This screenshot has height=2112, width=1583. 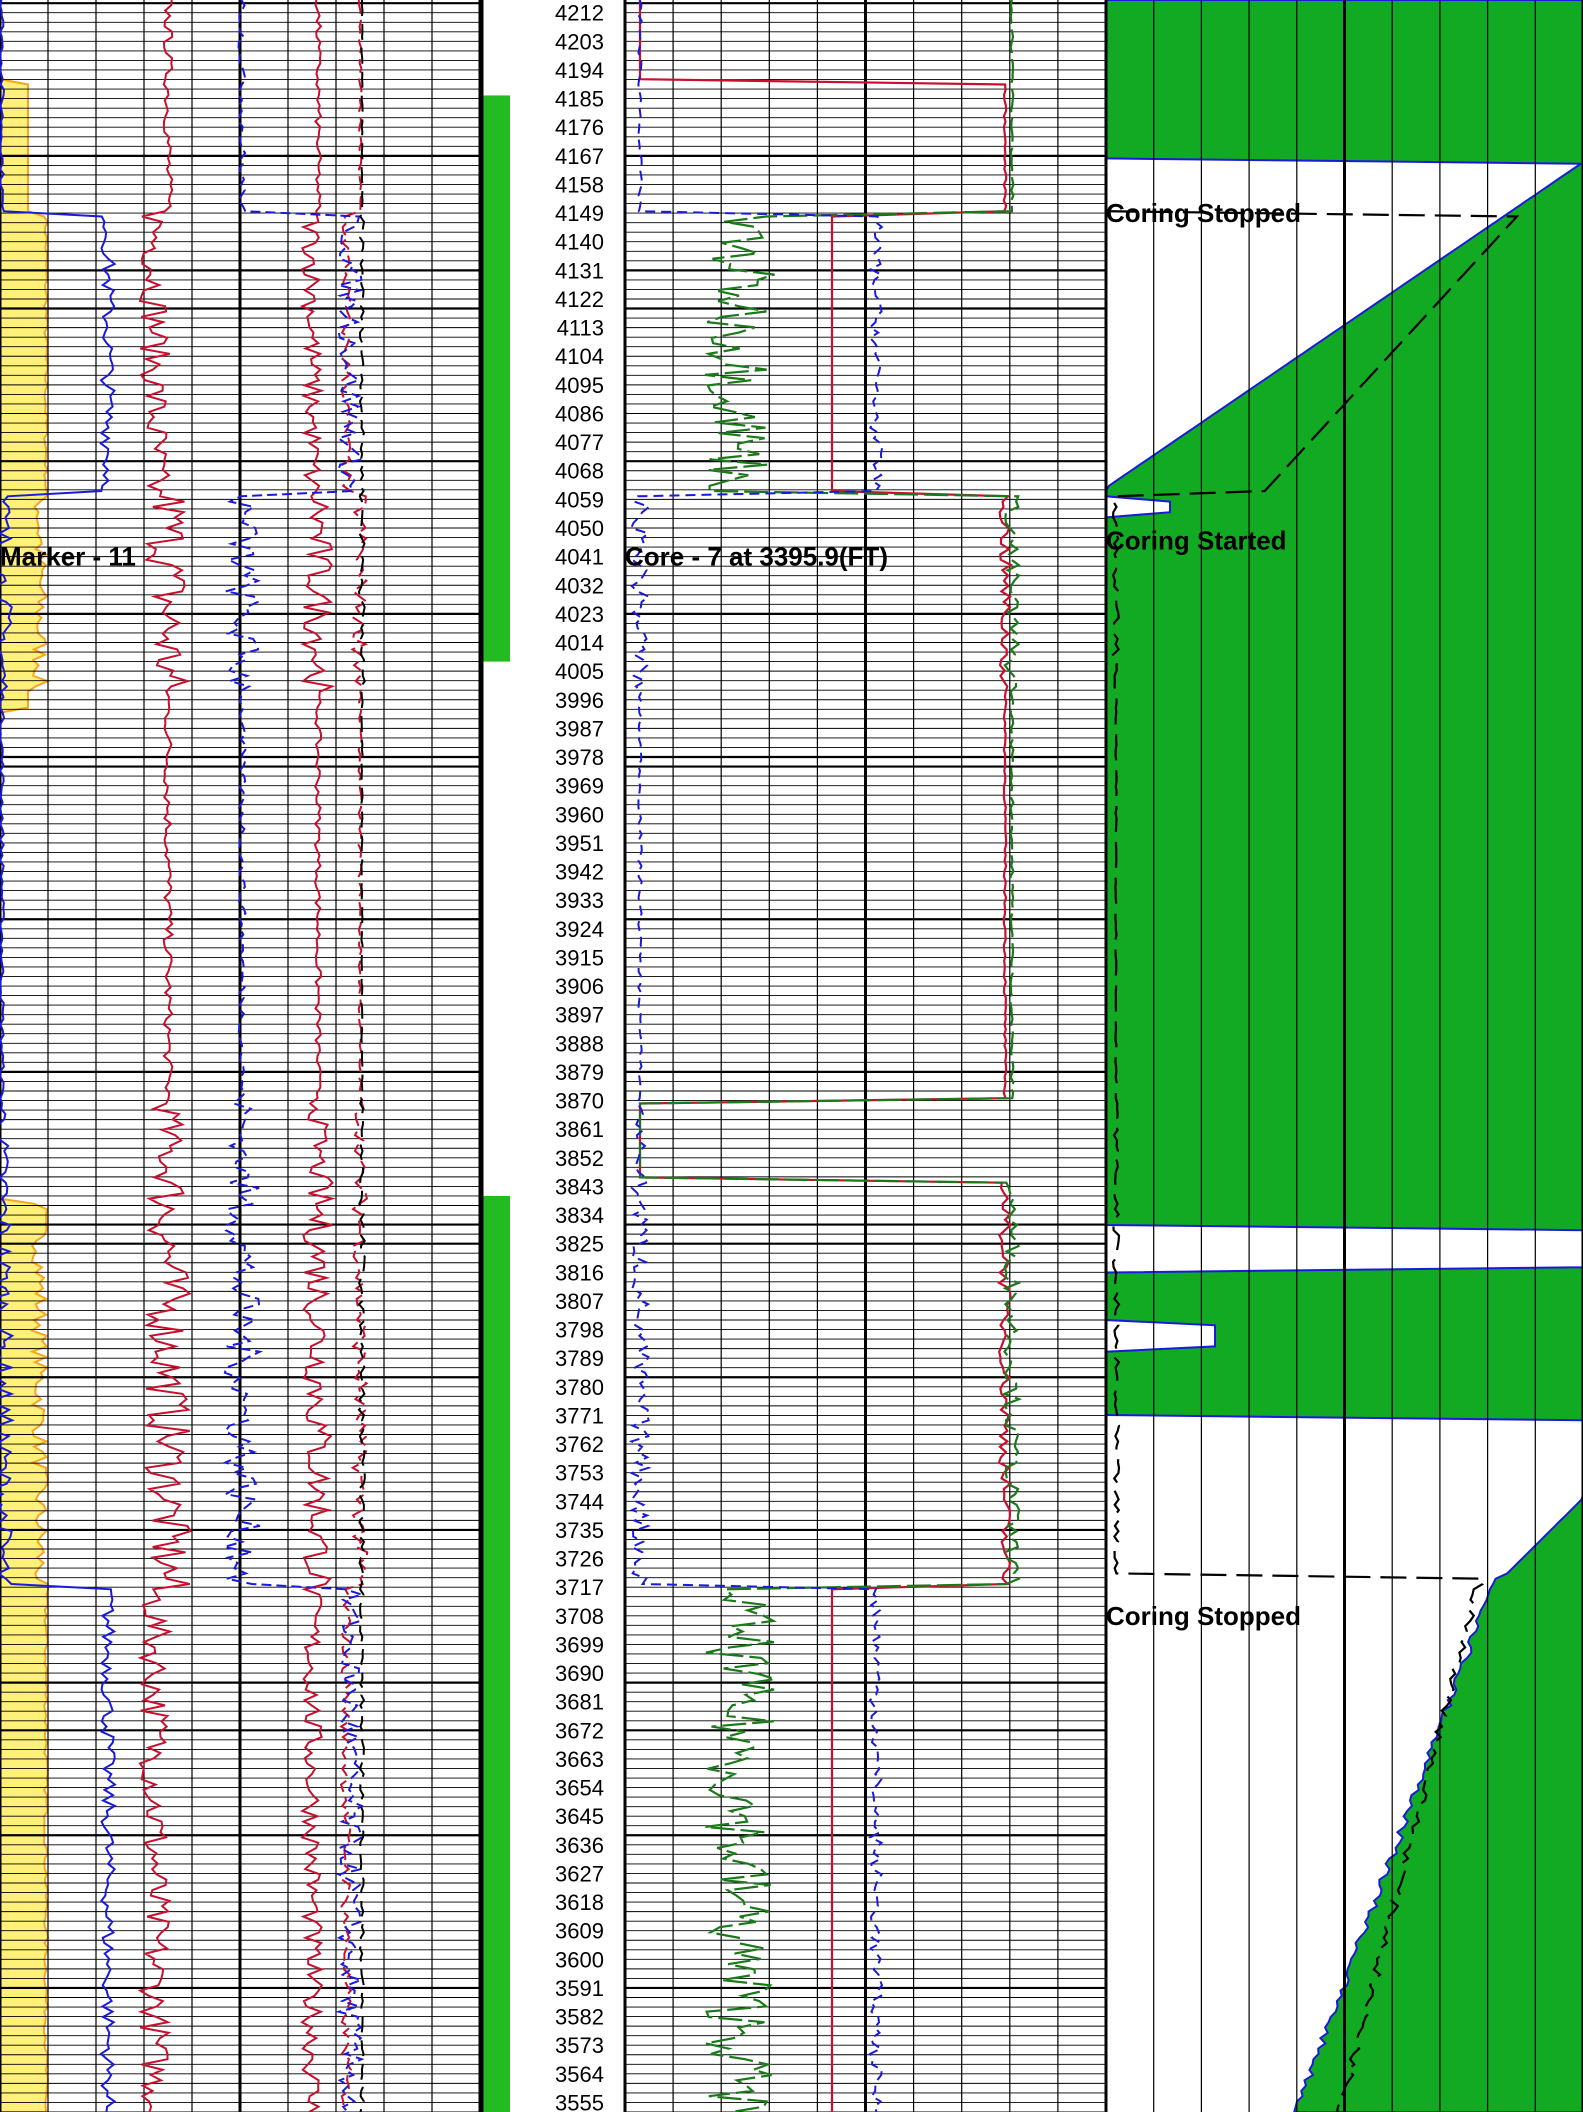 I want to click on depth-tick-label-69: 3591, so click(x=579, y=1988).